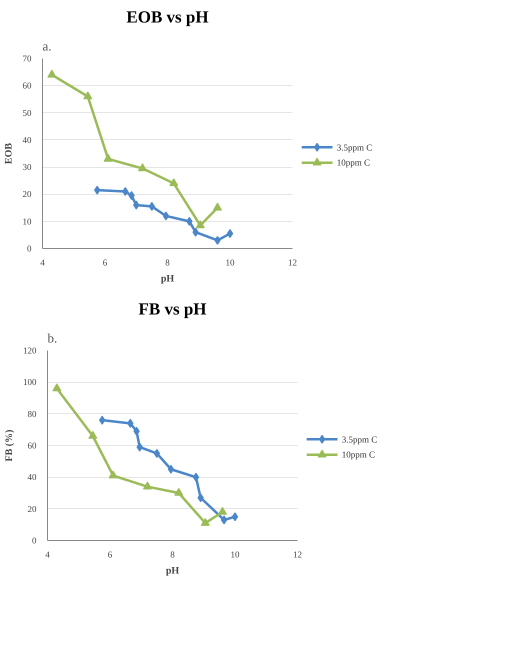 Image resolution: width=517 pixels, height=651 pixels. I want to click on y-tick-label: 50, so click(27, 113).